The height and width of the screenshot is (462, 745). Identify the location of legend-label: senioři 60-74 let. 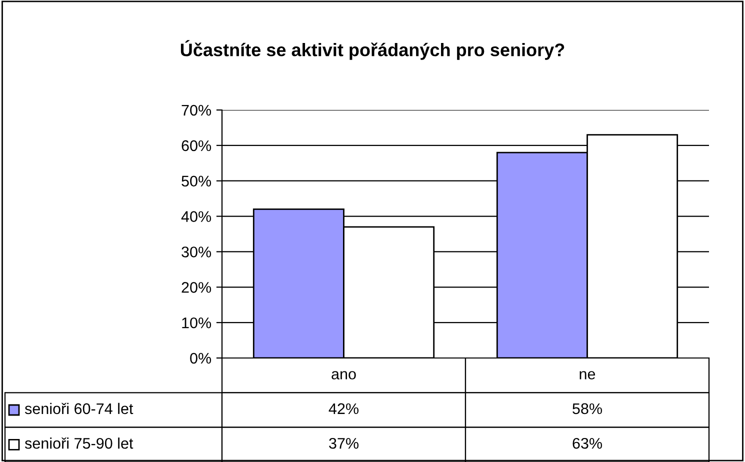
(79, 408).